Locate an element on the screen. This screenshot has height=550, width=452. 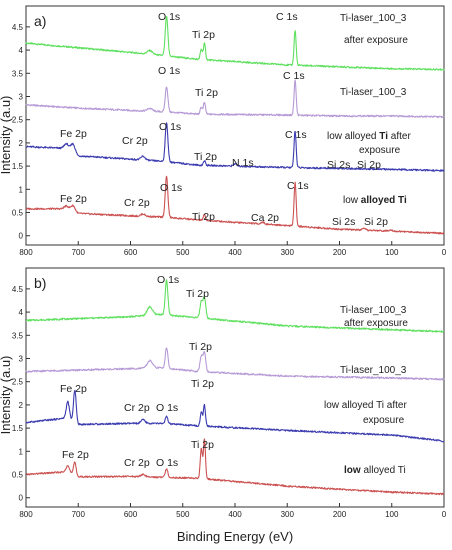
peak-label-n1s: N 1s is located at coordinates (243, 163).